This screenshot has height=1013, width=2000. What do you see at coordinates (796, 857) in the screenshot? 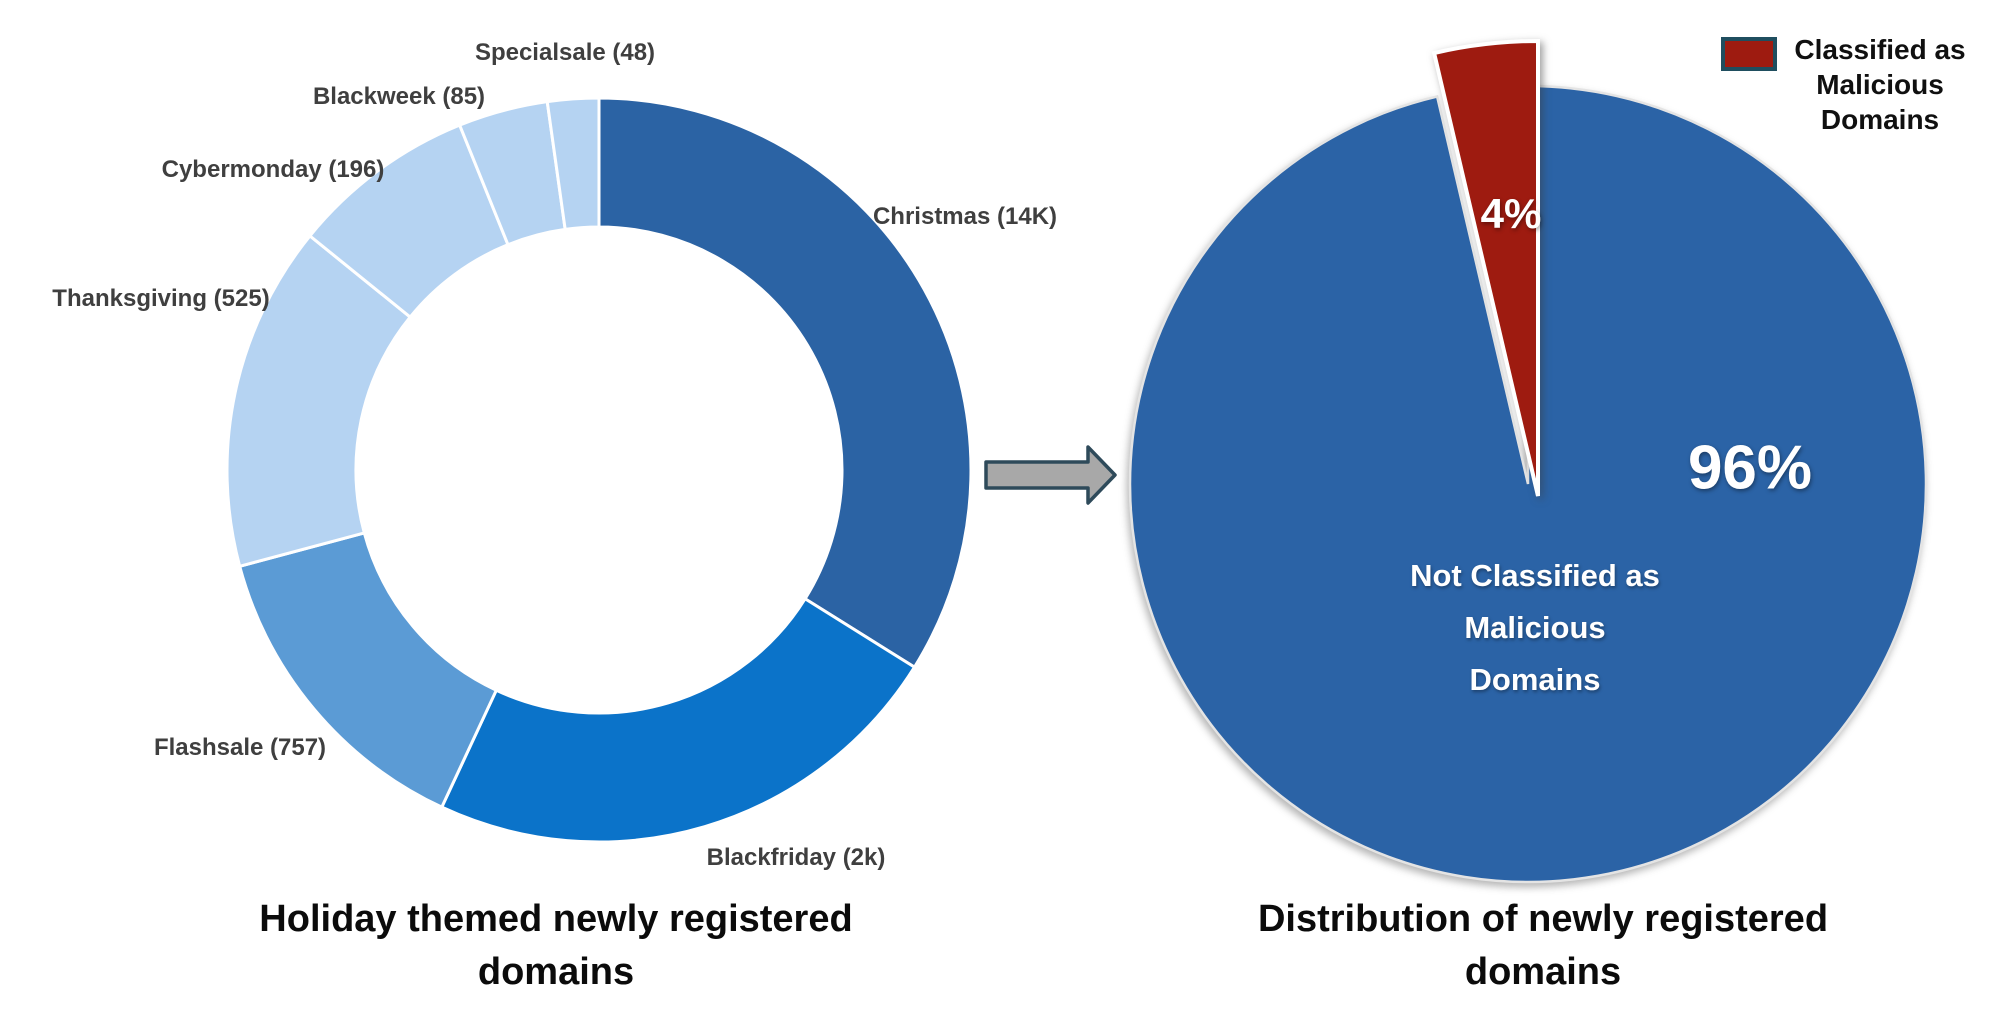
I see `donut-label-blackfriday: Blackfriday (2k)` at bounding box center [796, 857].